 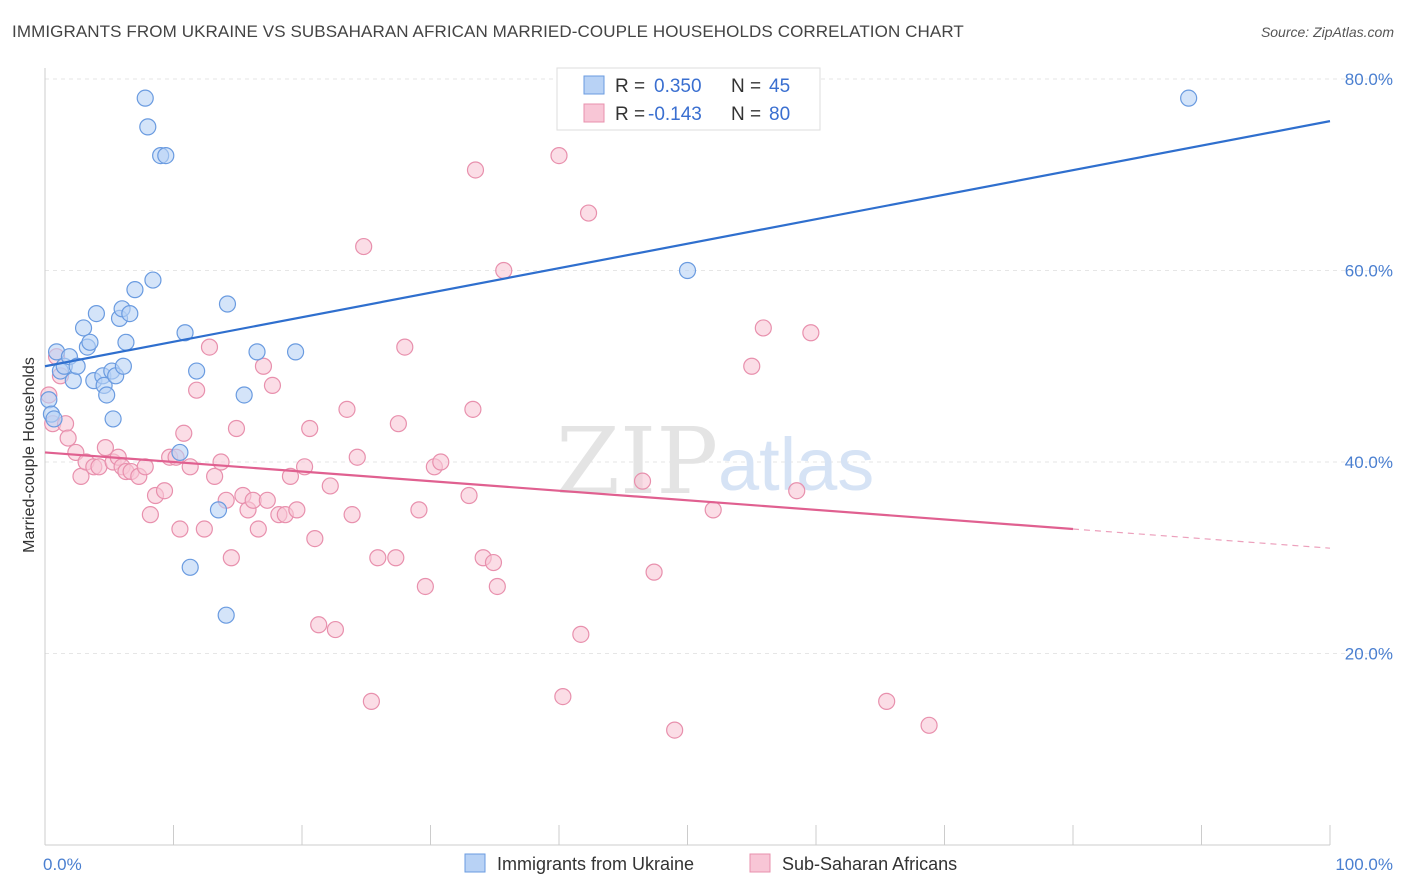 I want to click on series-label-africa: Sub-Saharan Africans, so click(x=869, y=864).